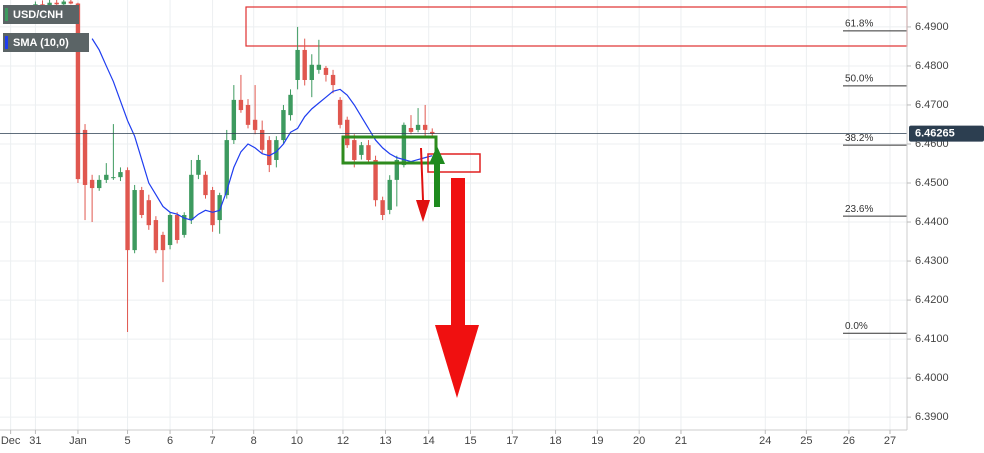  Describe the element at coordinates (454, 163) in the screenshot. I see `target-zone` at that location.